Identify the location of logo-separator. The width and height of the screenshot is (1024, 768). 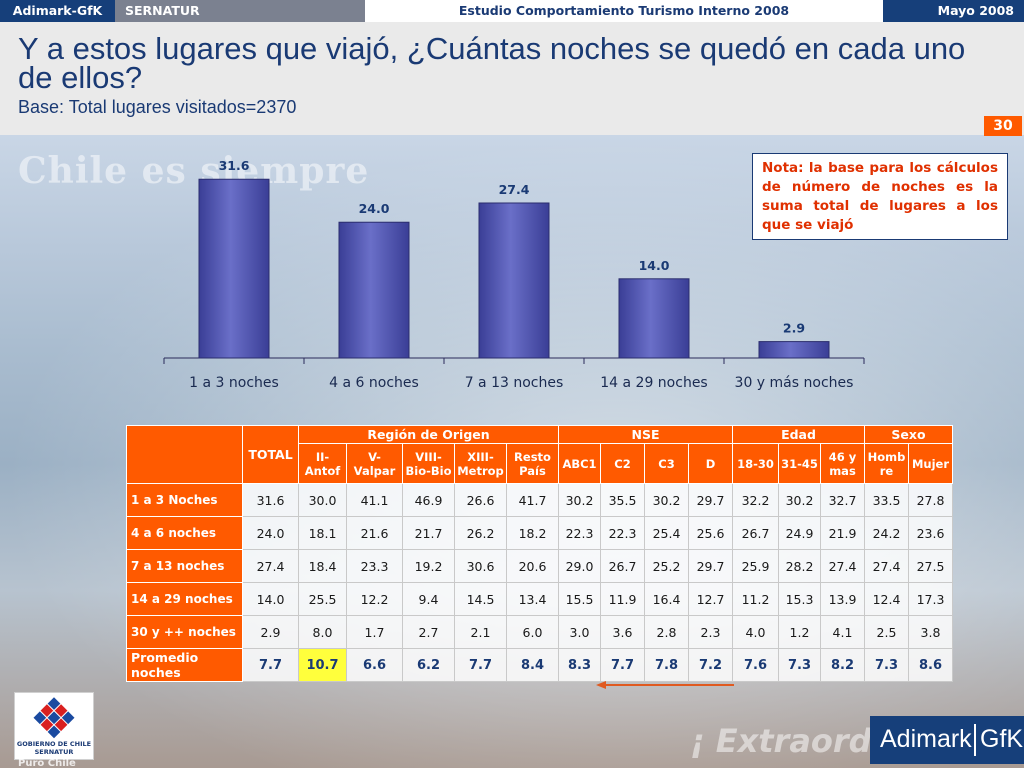
(975, 740).